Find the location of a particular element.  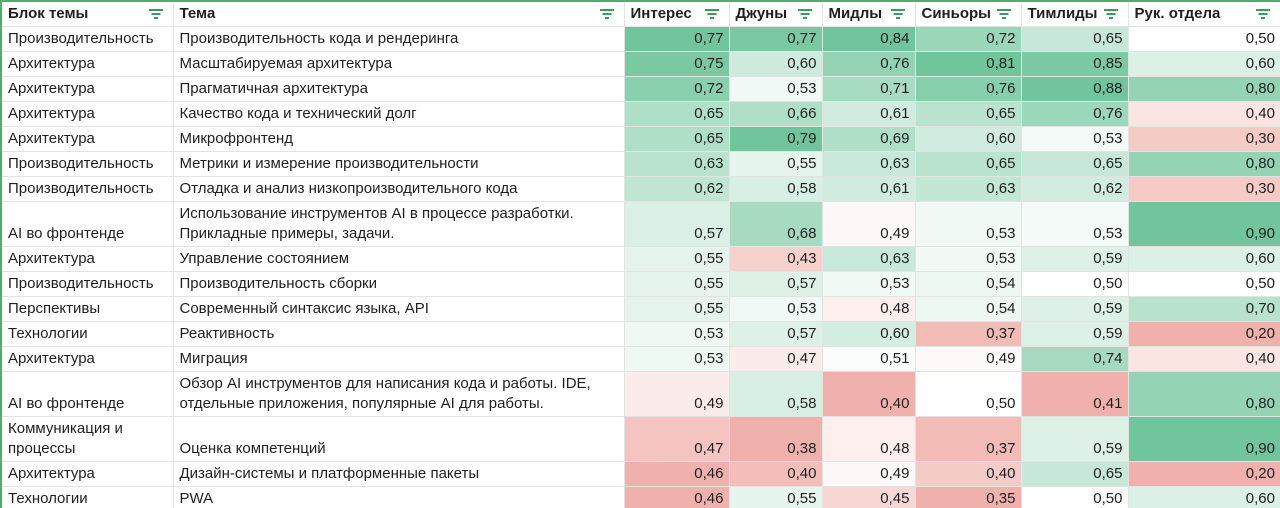

cell-seniors: 0,63 is located at coordinates (968, 189).